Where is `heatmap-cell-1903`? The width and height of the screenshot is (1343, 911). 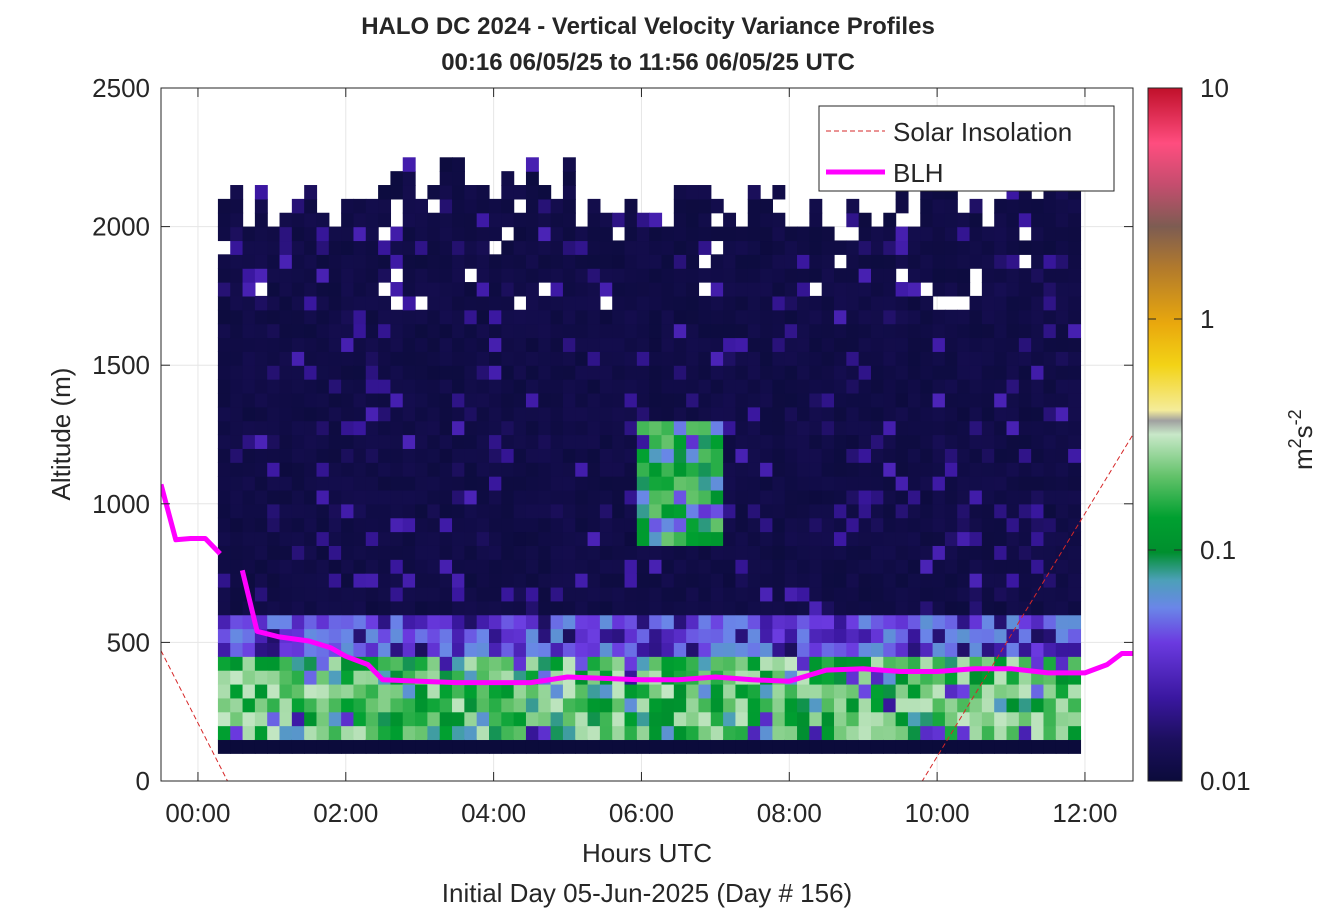 heatmap-cell-1903 is located at coordinates (803, 275).